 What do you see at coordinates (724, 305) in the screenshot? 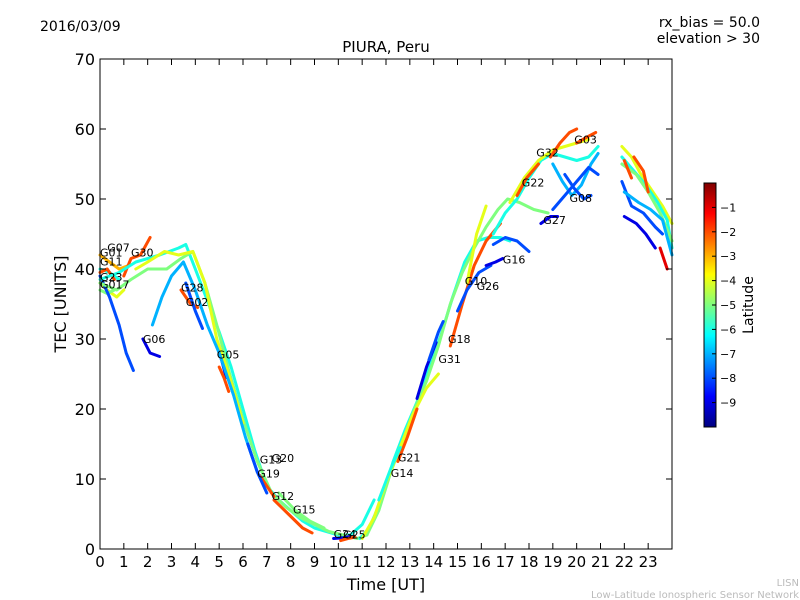
I see `colorbar-ticks: −9 −8 −7 −6 −5 −4 −3 −2 −1` at bounding box center [724, 305].